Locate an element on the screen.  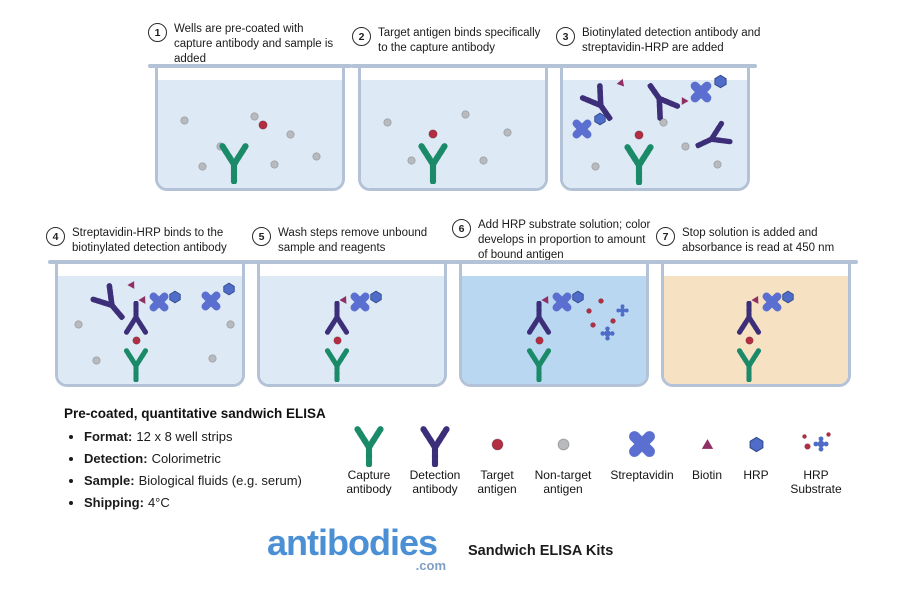
legend-target-antigen: Target antigen is located at coordinates (497, 458).